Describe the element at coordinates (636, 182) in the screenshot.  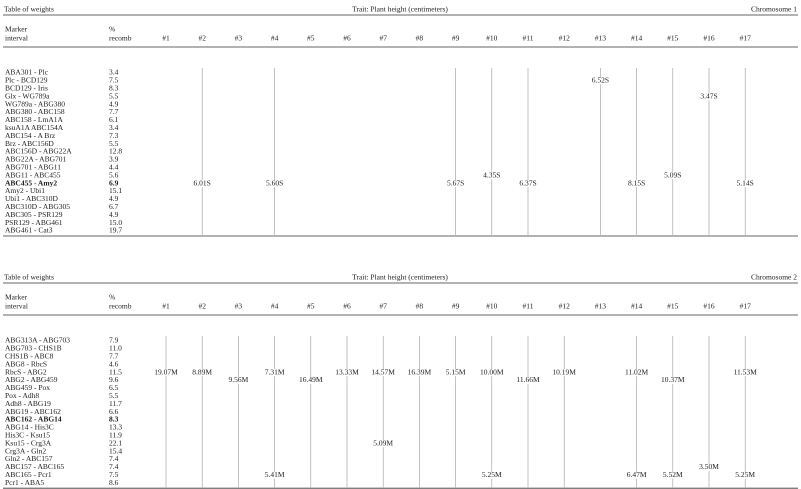
I see `weight: 8.15S` at that location.